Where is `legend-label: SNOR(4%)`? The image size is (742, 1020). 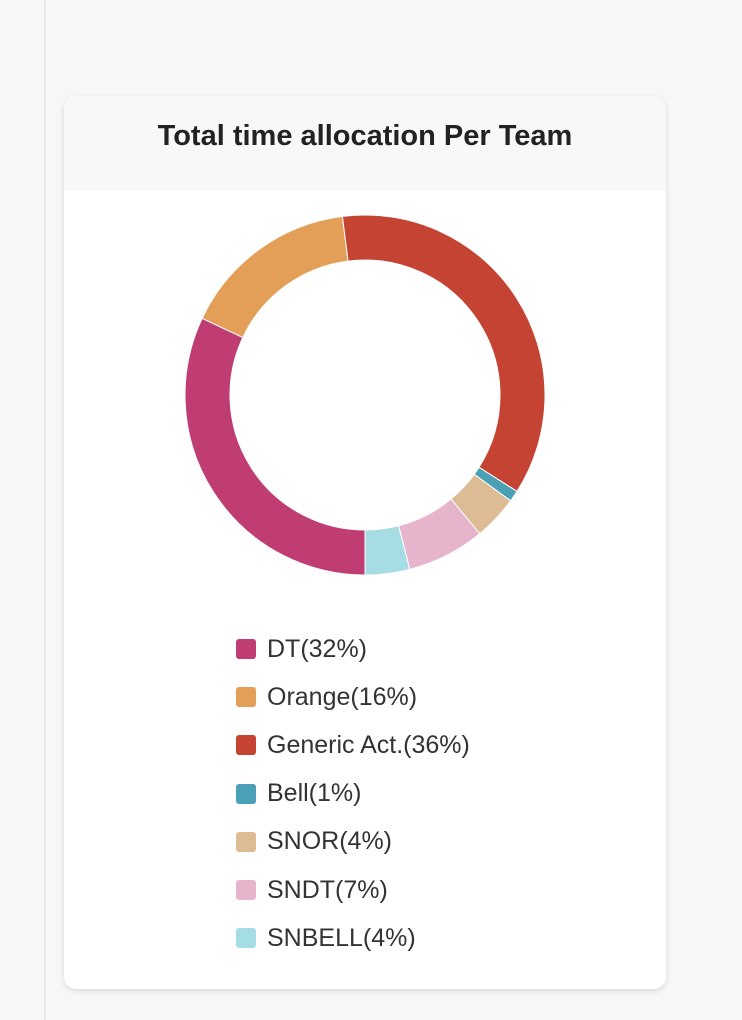 legend-label: SNOR(4%) is located at coordinates (330, 841).